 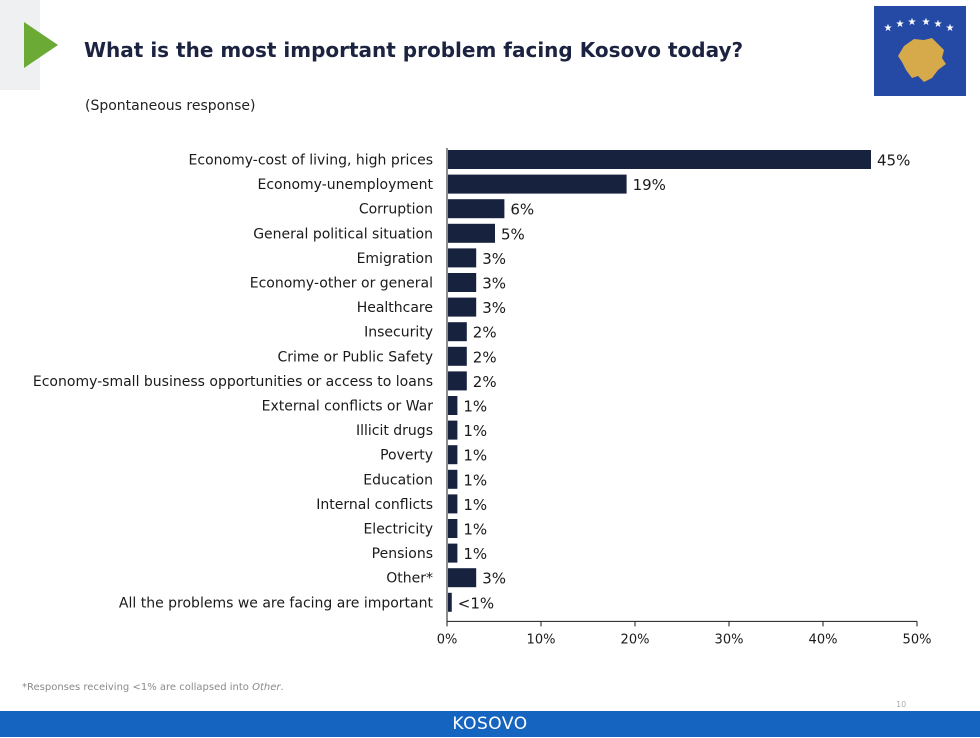 What do you see at coordinates (341, 284) in the screenshot?
I see `category-label: Economy-other or general` at bounding box center [341, 284].